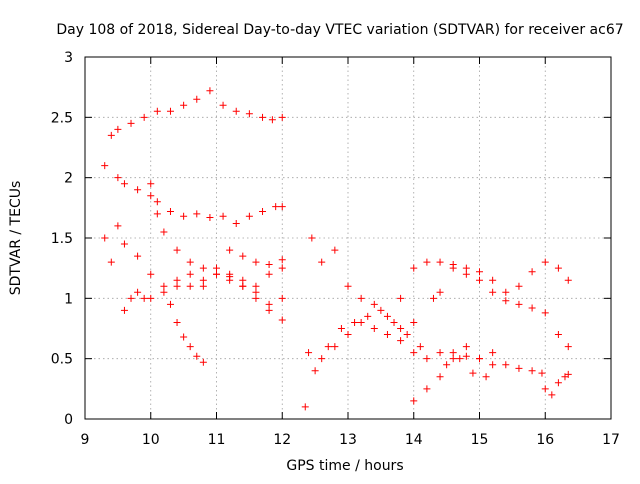 This screenshot has width=640, height=484. What do you see at coordinates (62, 360) in the screenshot?
I see `y-tick-label: 0.5` at bounding box center [62, 360].